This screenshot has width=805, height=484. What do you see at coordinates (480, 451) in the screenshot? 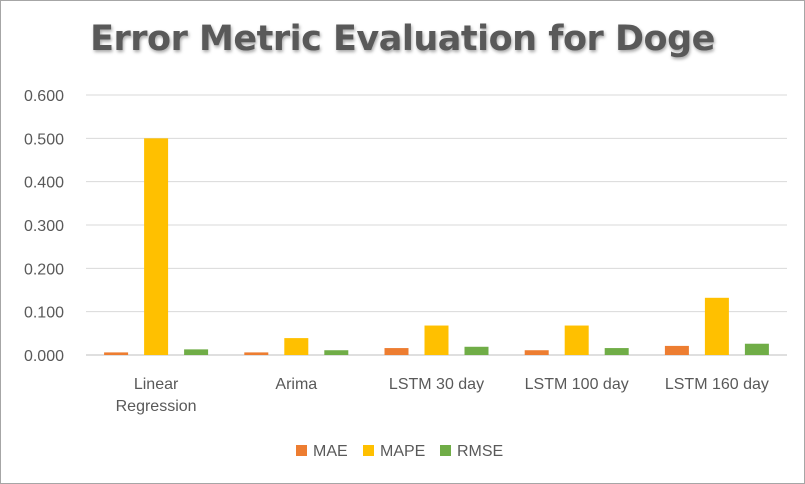
I see `legend-label: RMSE` at bounding box center [480, 451].